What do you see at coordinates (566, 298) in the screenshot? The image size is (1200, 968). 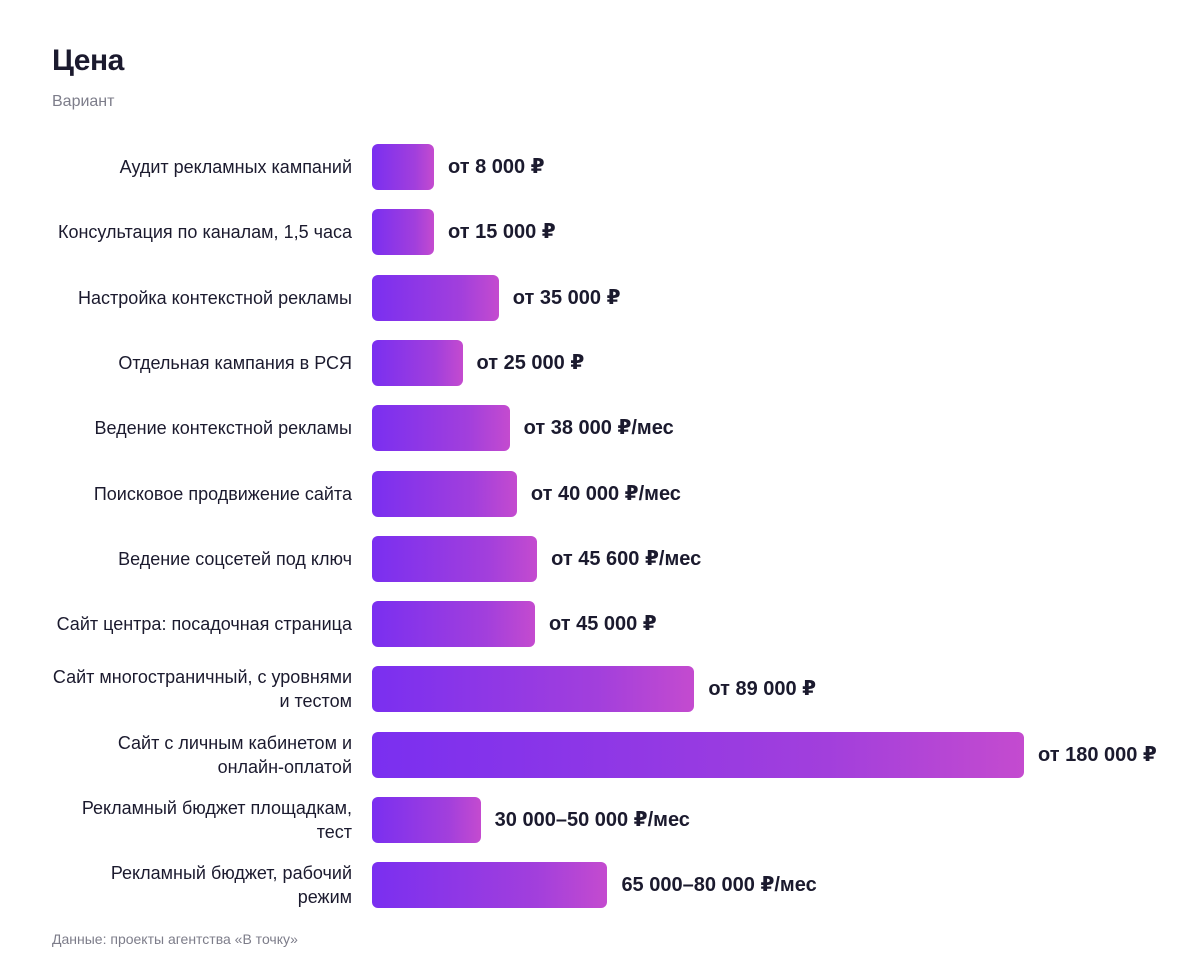 I see `value-label: от 35 000 ₽` at bounding box center [566, 298].